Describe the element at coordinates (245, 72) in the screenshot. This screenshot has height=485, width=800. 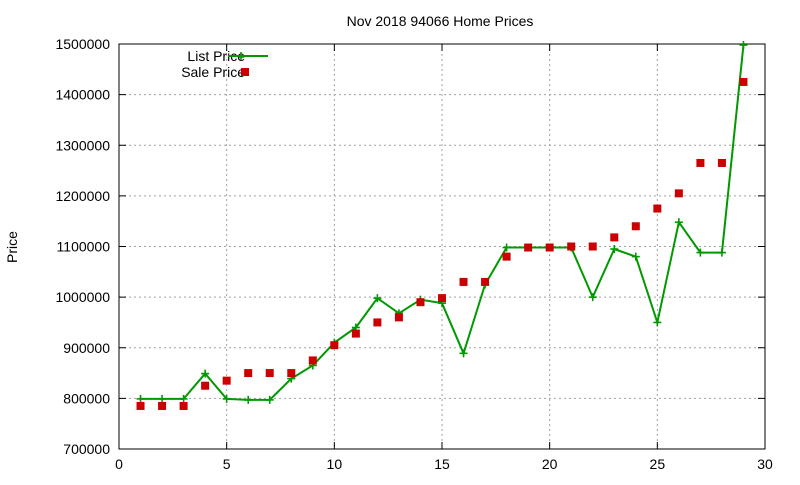
I see `legend-swatch-sale-price` at that location.